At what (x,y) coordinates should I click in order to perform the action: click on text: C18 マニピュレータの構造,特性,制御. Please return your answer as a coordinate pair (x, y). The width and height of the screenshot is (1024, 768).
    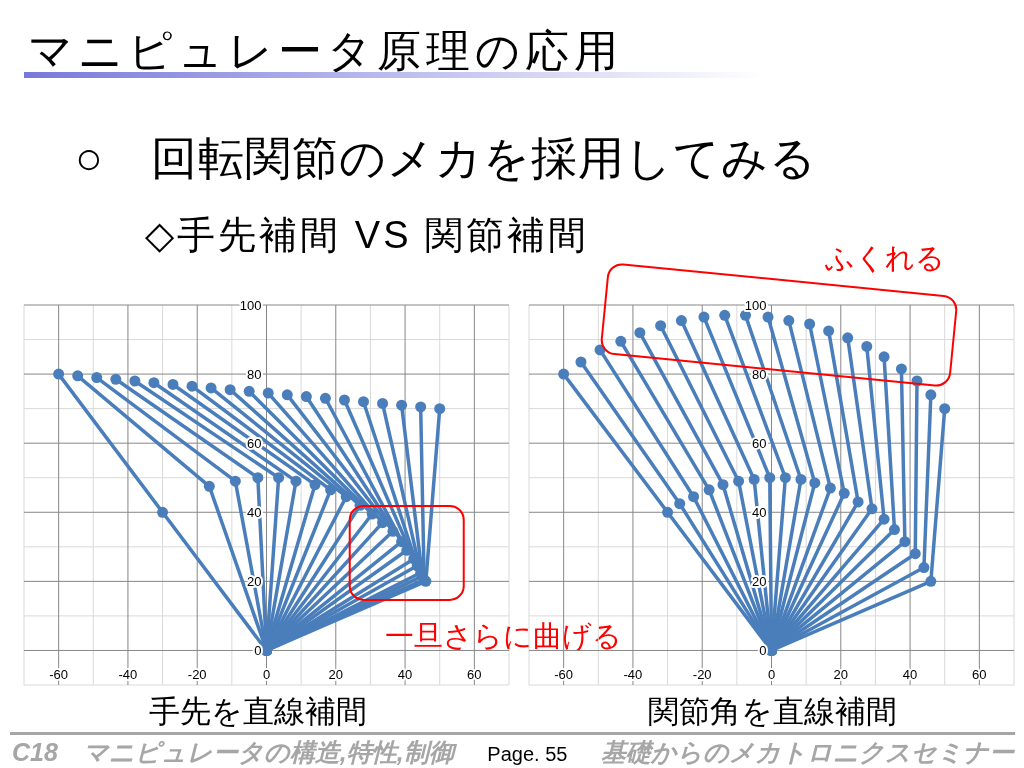
    Looking at the image, I should click on (235, 752).